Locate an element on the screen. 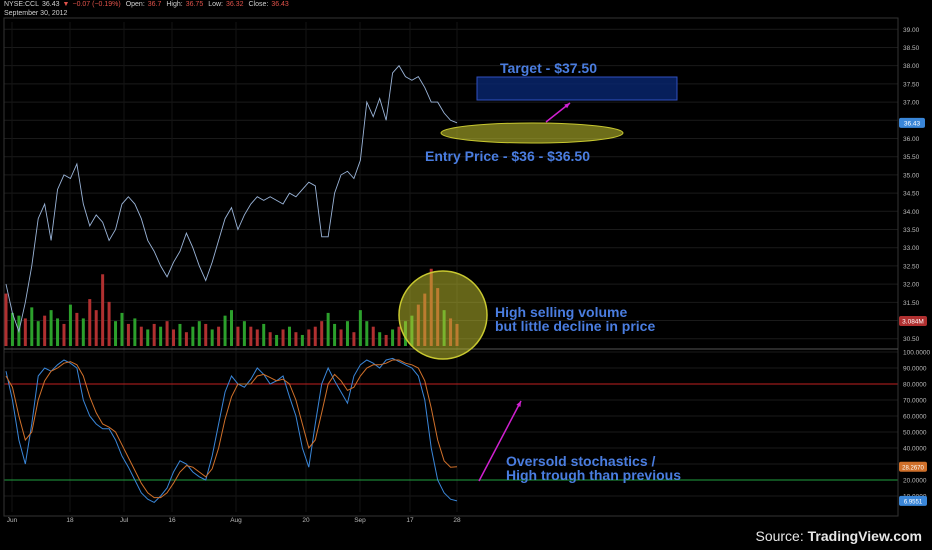 The image size is (932, 550). entry-zone-ellipse is located at coordinates (532, 133).